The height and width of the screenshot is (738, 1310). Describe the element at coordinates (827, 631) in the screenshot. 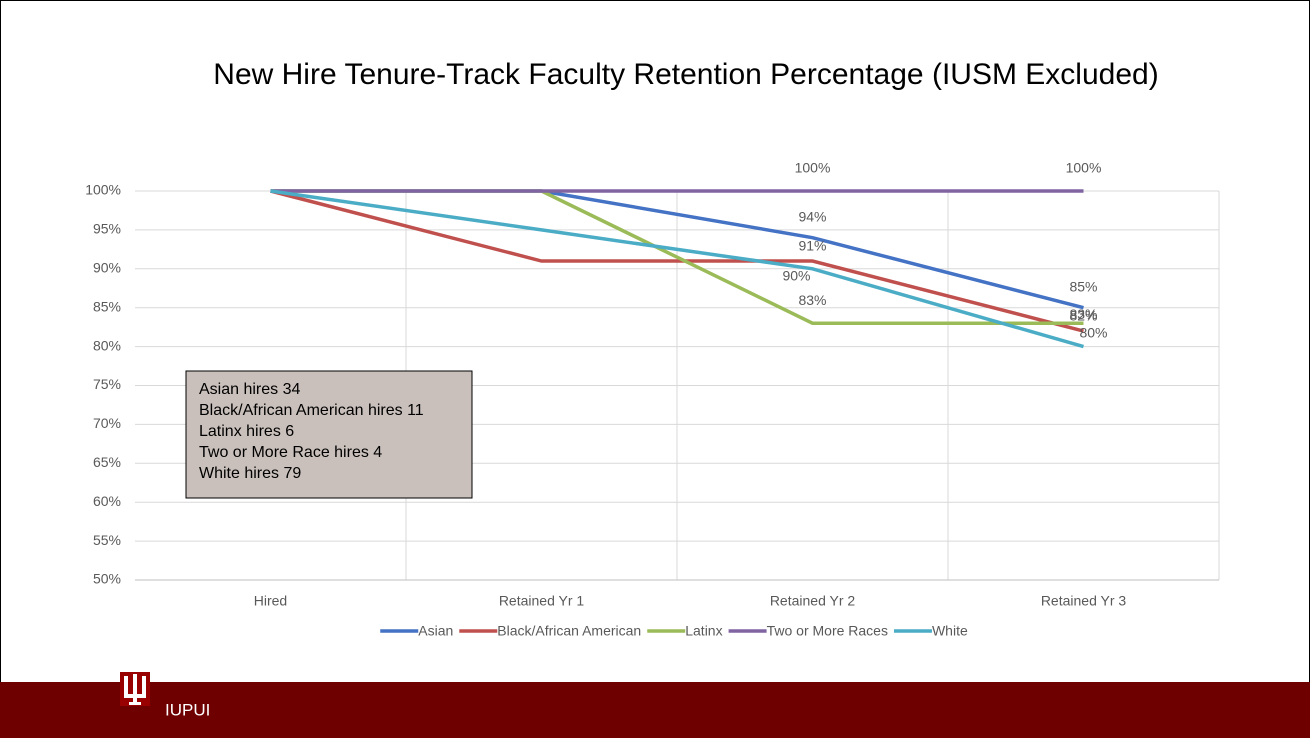

I see `legend-label: Two or More Races` at that location.